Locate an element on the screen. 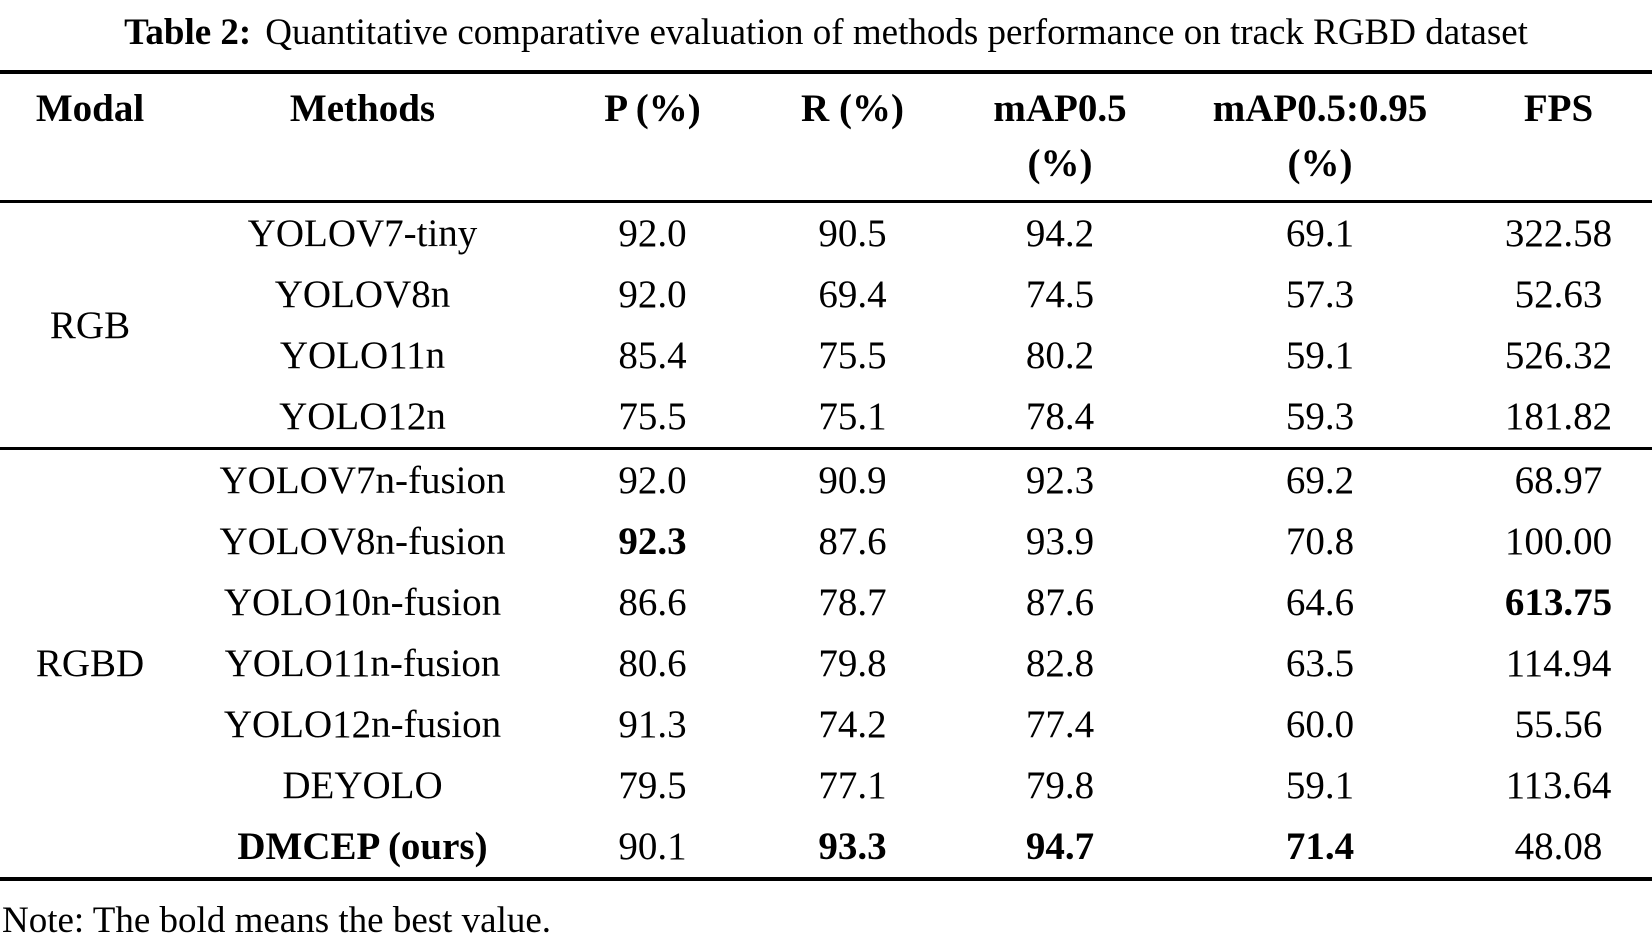 The width and height of the screenshot is (1652, 949). cell-map50: 77.4 is located at coordinates (1060, 724).